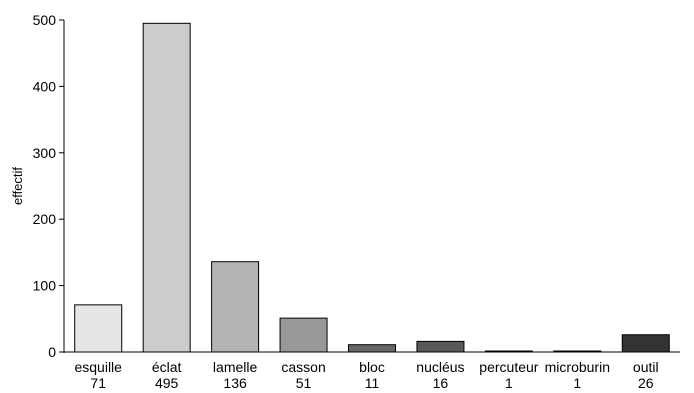 The width and height of the screenshot is (694, 393). I want to click on y-tick-label: 100, so click(45, 286).